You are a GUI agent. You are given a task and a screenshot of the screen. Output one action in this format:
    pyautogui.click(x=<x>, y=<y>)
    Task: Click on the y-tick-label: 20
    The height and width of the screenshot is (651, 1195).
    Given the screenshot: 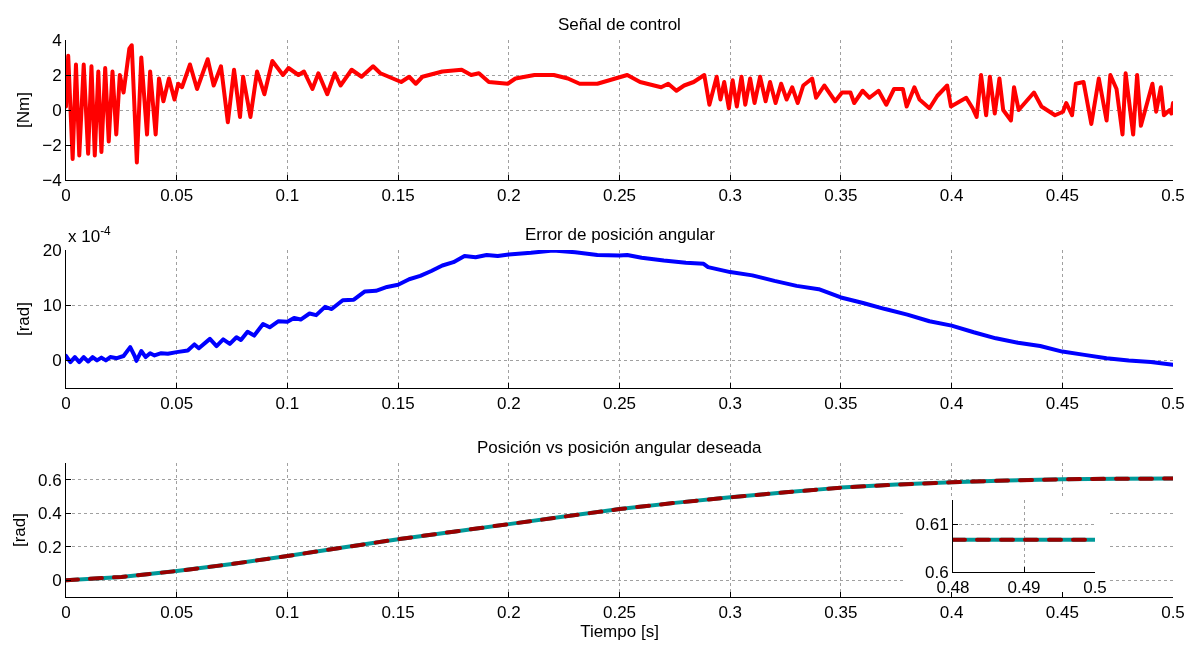 What is the action you would take?
    pyautogui.click(x=52, y=250)
    